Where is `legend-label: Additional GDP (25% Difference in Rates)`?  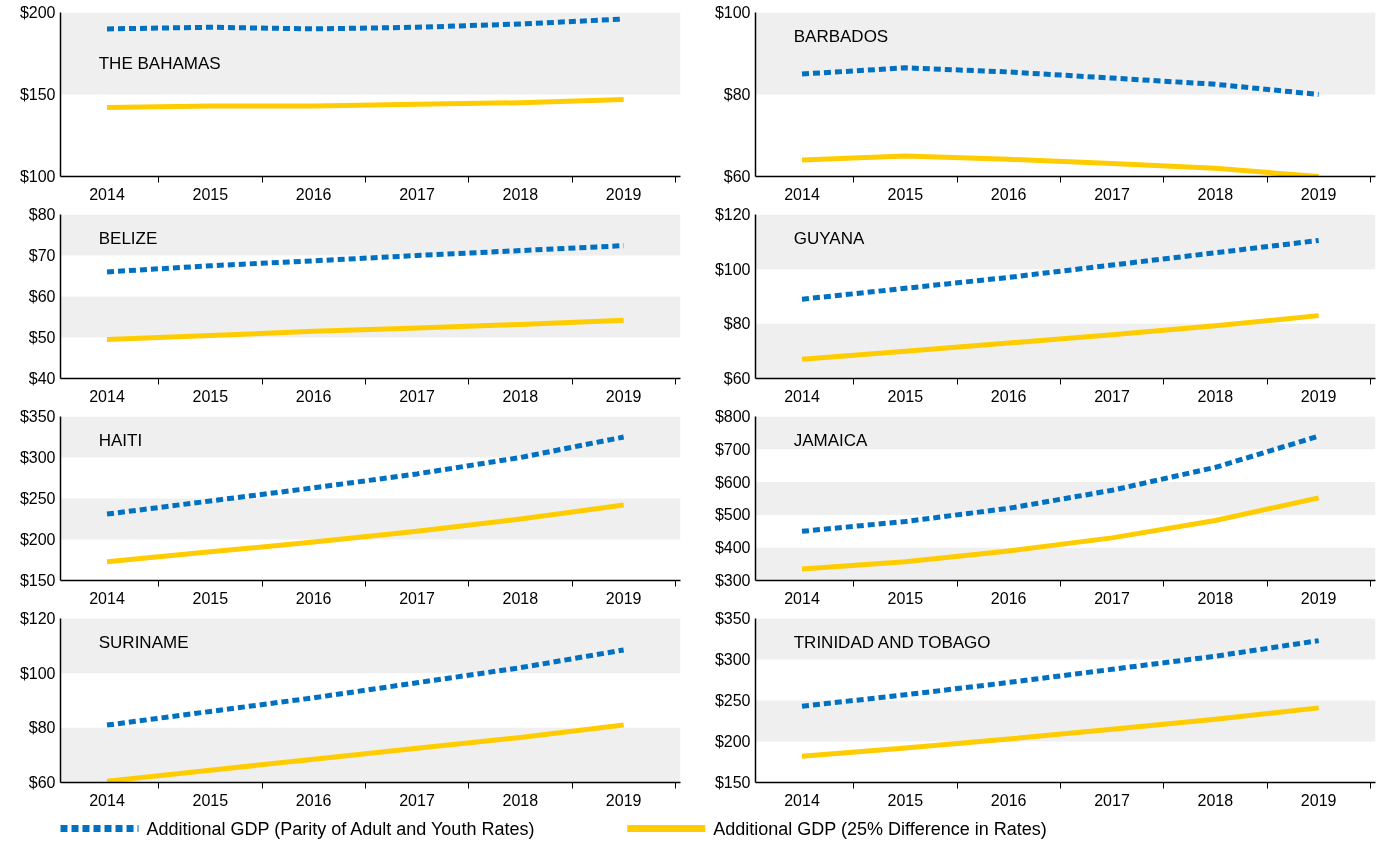 legend-label: Additional GDP (25% Difference in Rates) is located at coordinates (880, 828).